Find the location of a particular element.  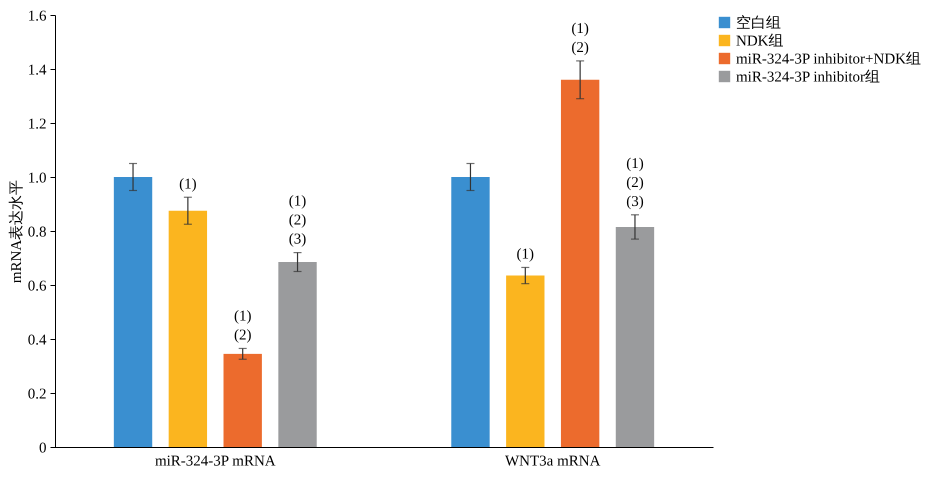

legend-label: miR-324-3P inhibitor+NDK组 is located at coordinates (828, 59).